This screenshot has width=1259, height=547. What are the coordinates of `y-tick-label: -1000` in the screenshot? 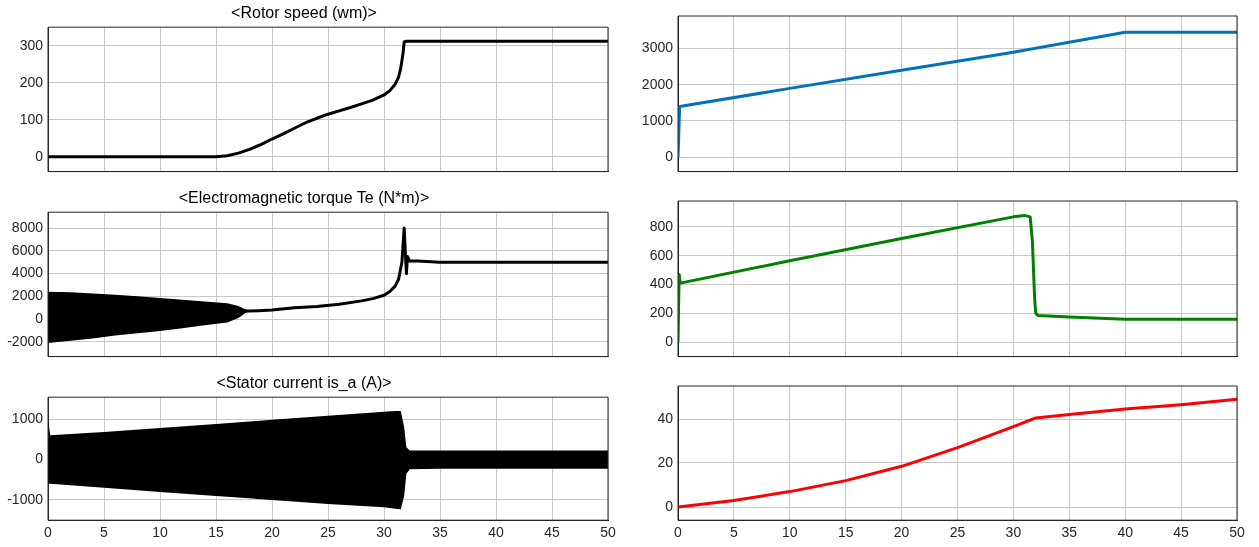 It's located at (25, 498).